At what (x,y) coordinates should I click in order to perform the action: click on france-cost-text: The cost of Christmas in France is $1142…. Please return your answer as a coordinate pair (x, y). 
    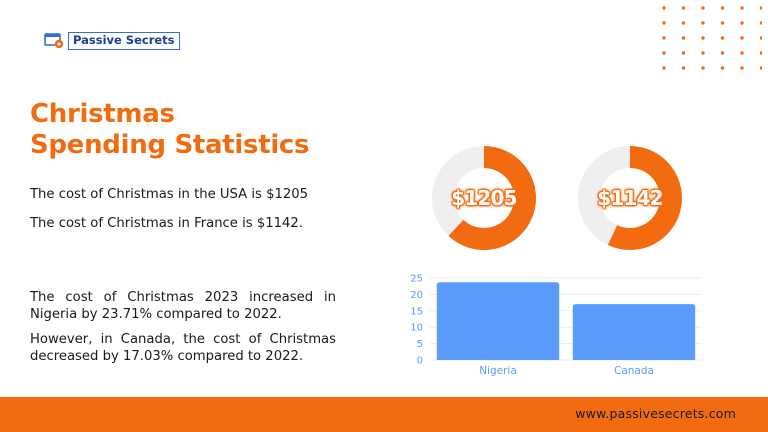
    Looking at the image, I should click on (166, 223).